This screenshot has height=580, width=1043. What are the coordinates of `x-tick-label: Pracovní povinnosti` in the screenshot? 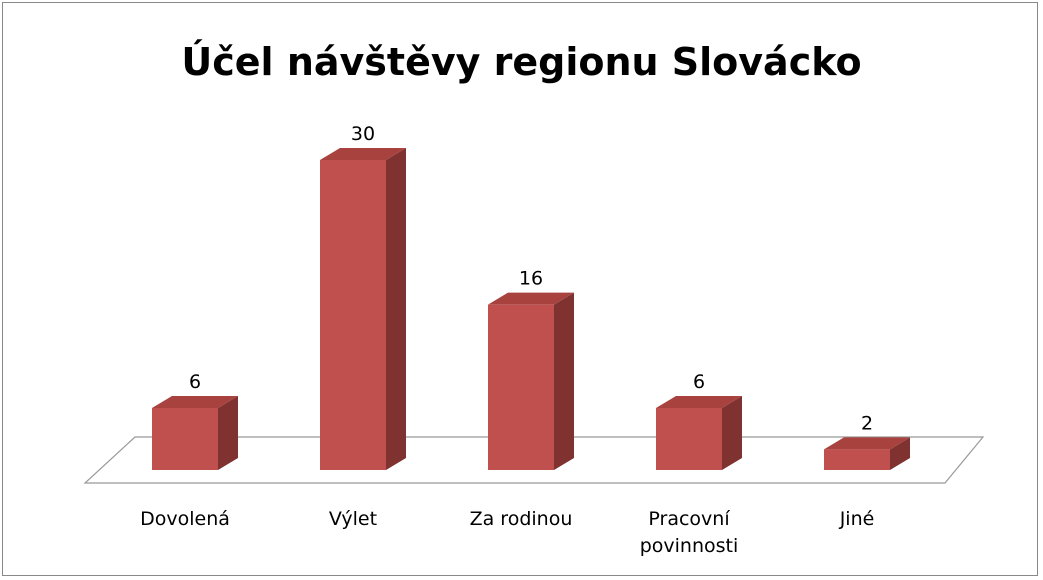 It's located at (689, 532).